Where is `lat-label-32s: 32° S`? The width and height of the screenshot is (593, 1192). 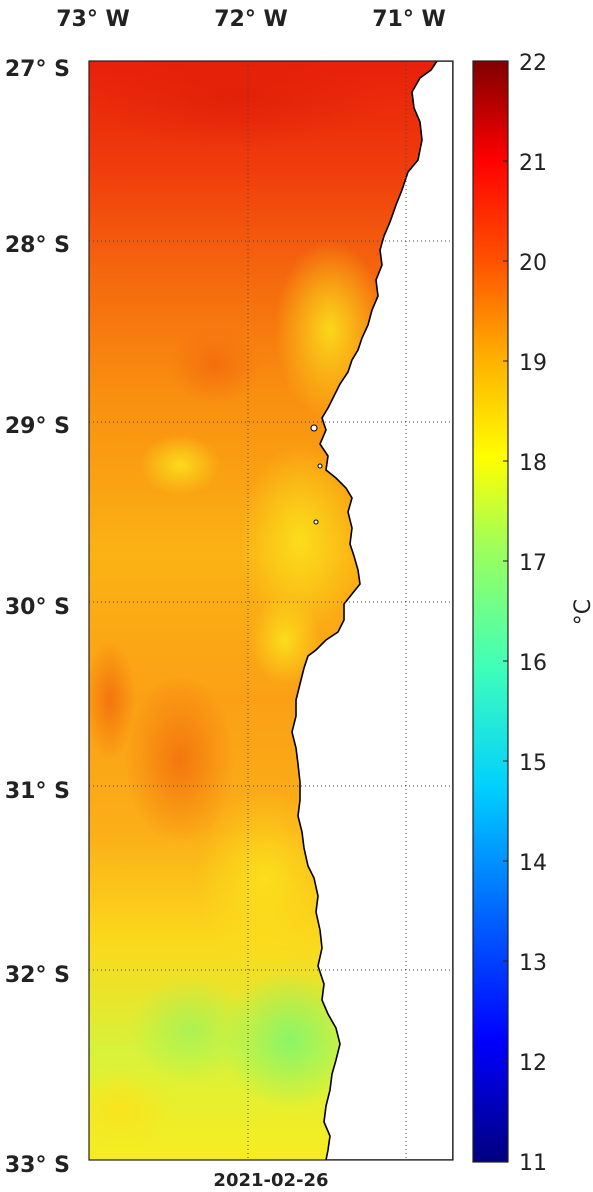
lat-label-32s: 32° S is located at coordinates (37, 975).